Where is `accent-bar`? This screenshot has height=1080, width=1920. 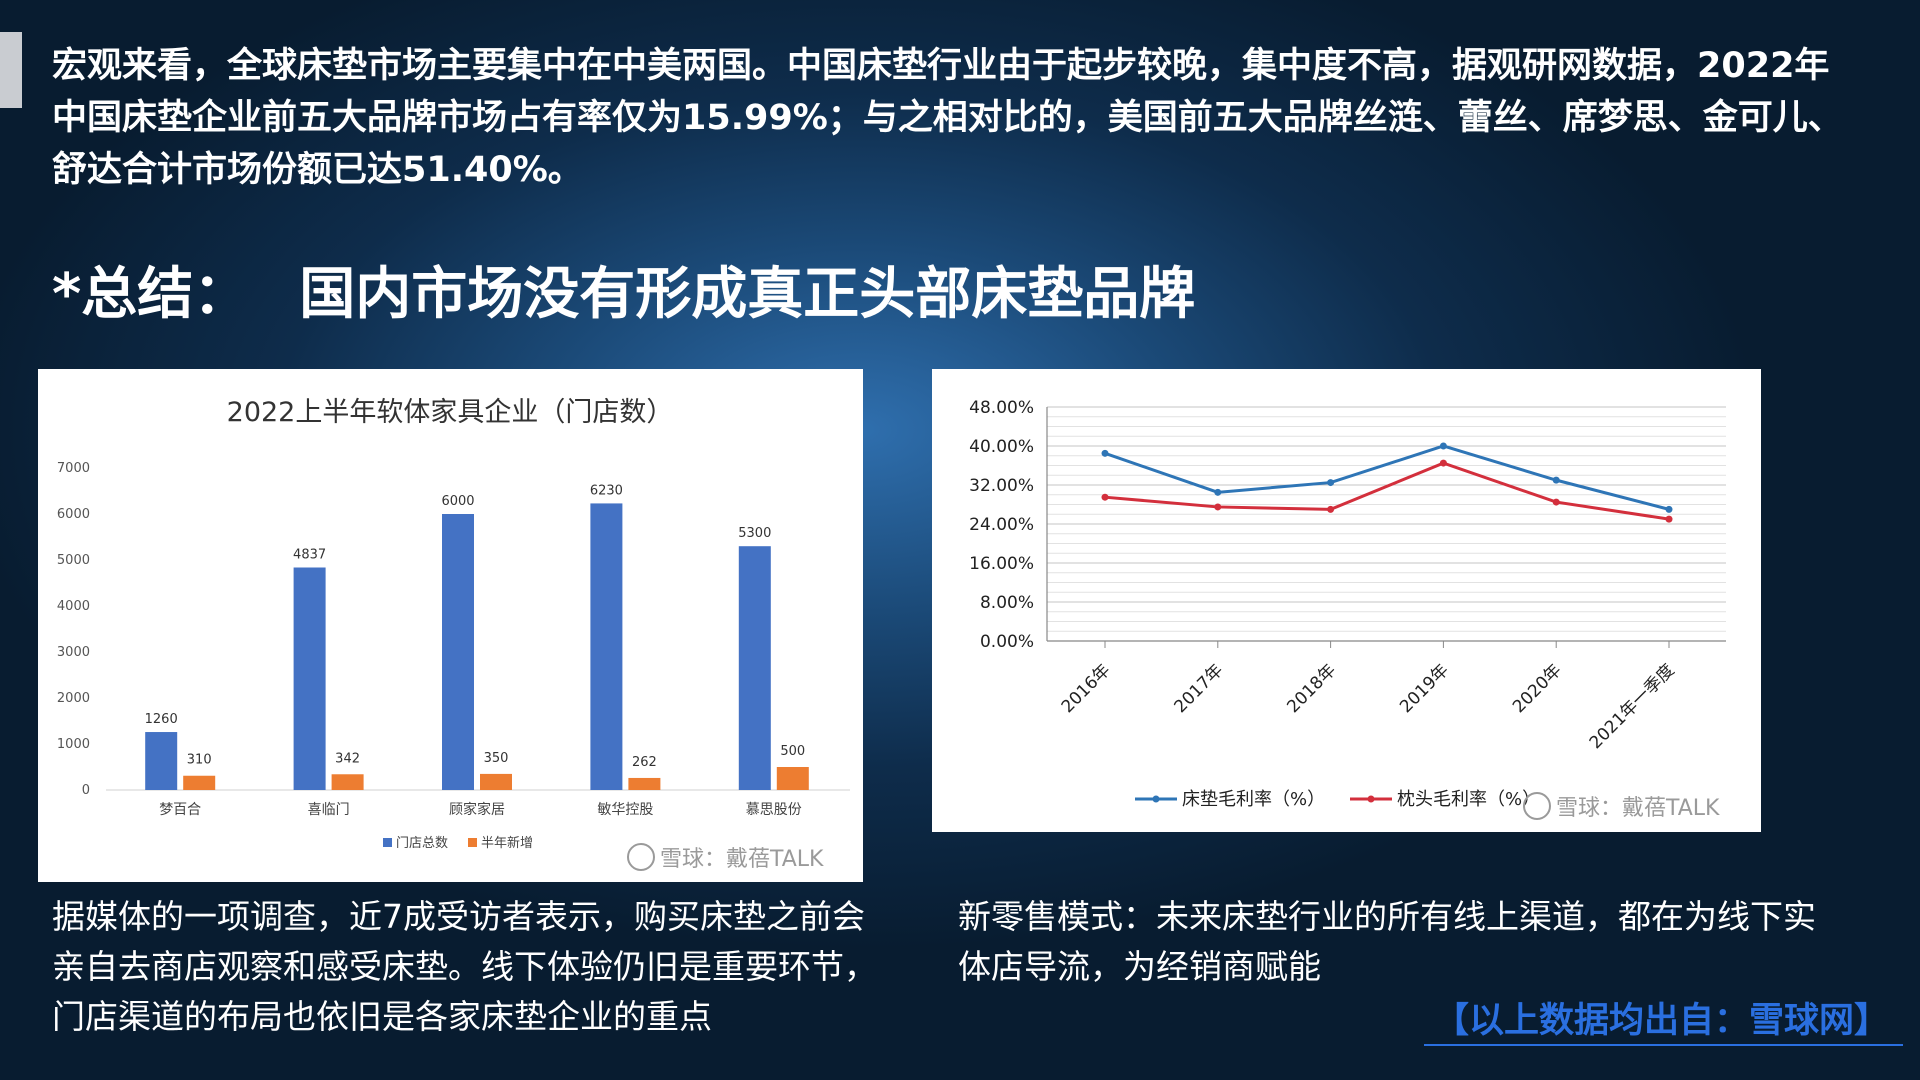
accent-bar is located at coordinates (11, 70).